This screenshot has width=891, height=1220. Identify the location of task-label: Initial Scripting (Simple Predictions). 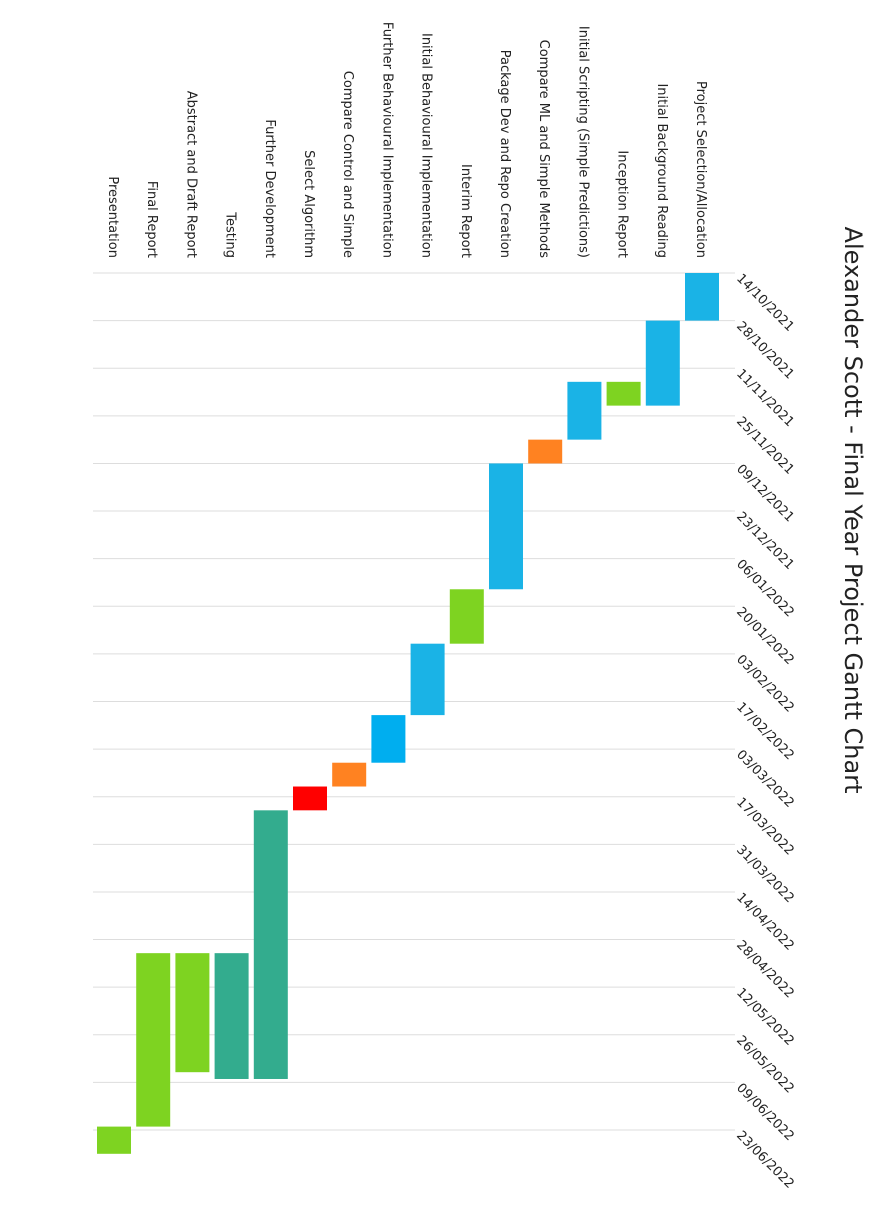
(582, 142).